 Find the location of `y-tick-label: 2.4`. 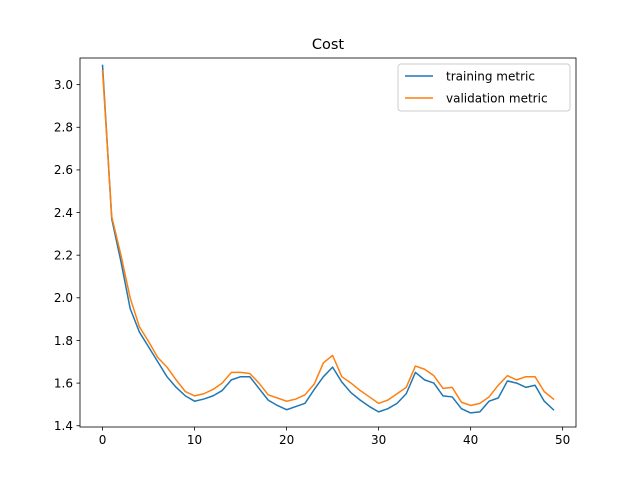

y-tick-label: 2.4 is located at coordinates (63, 213).